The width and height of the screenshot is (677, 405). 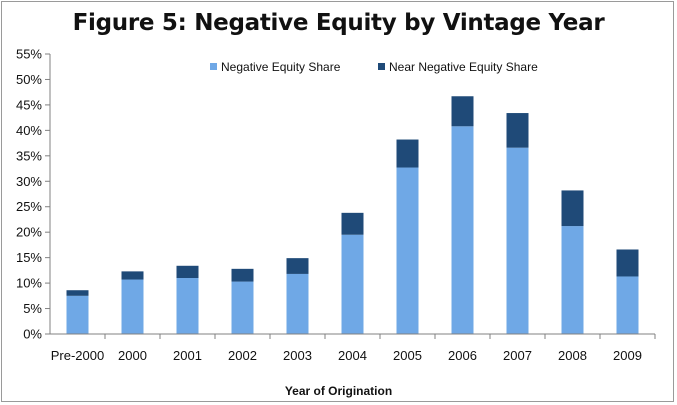 I want to click on y-tick-label: 5%, so click(x=32, y=308).